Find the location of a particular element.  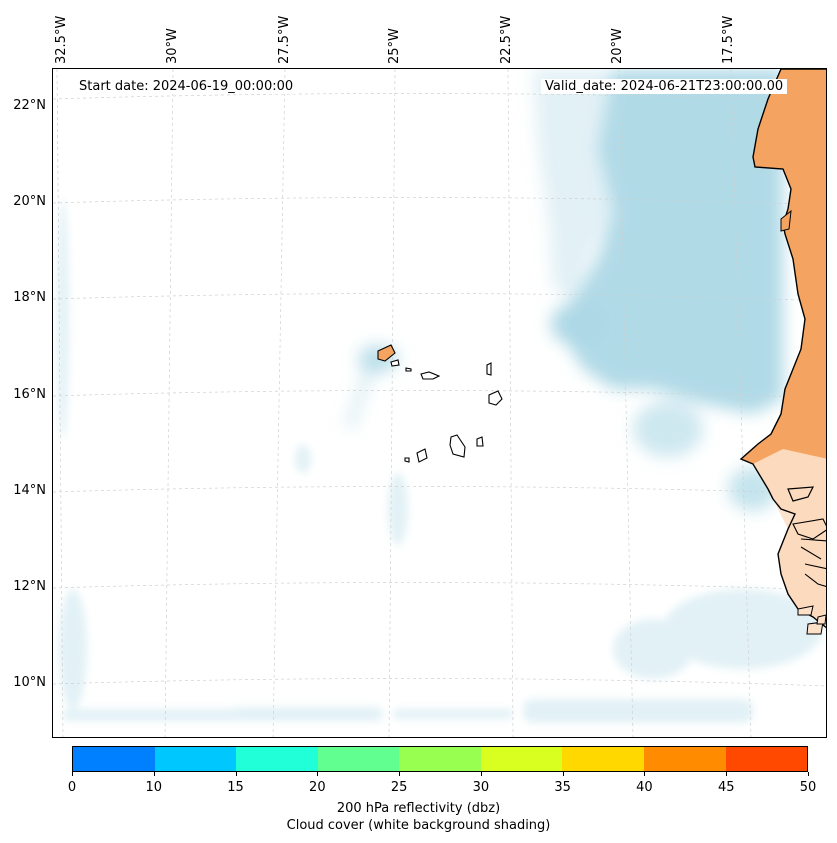

cabo-verde-islands is located at coordinates (440, 403).